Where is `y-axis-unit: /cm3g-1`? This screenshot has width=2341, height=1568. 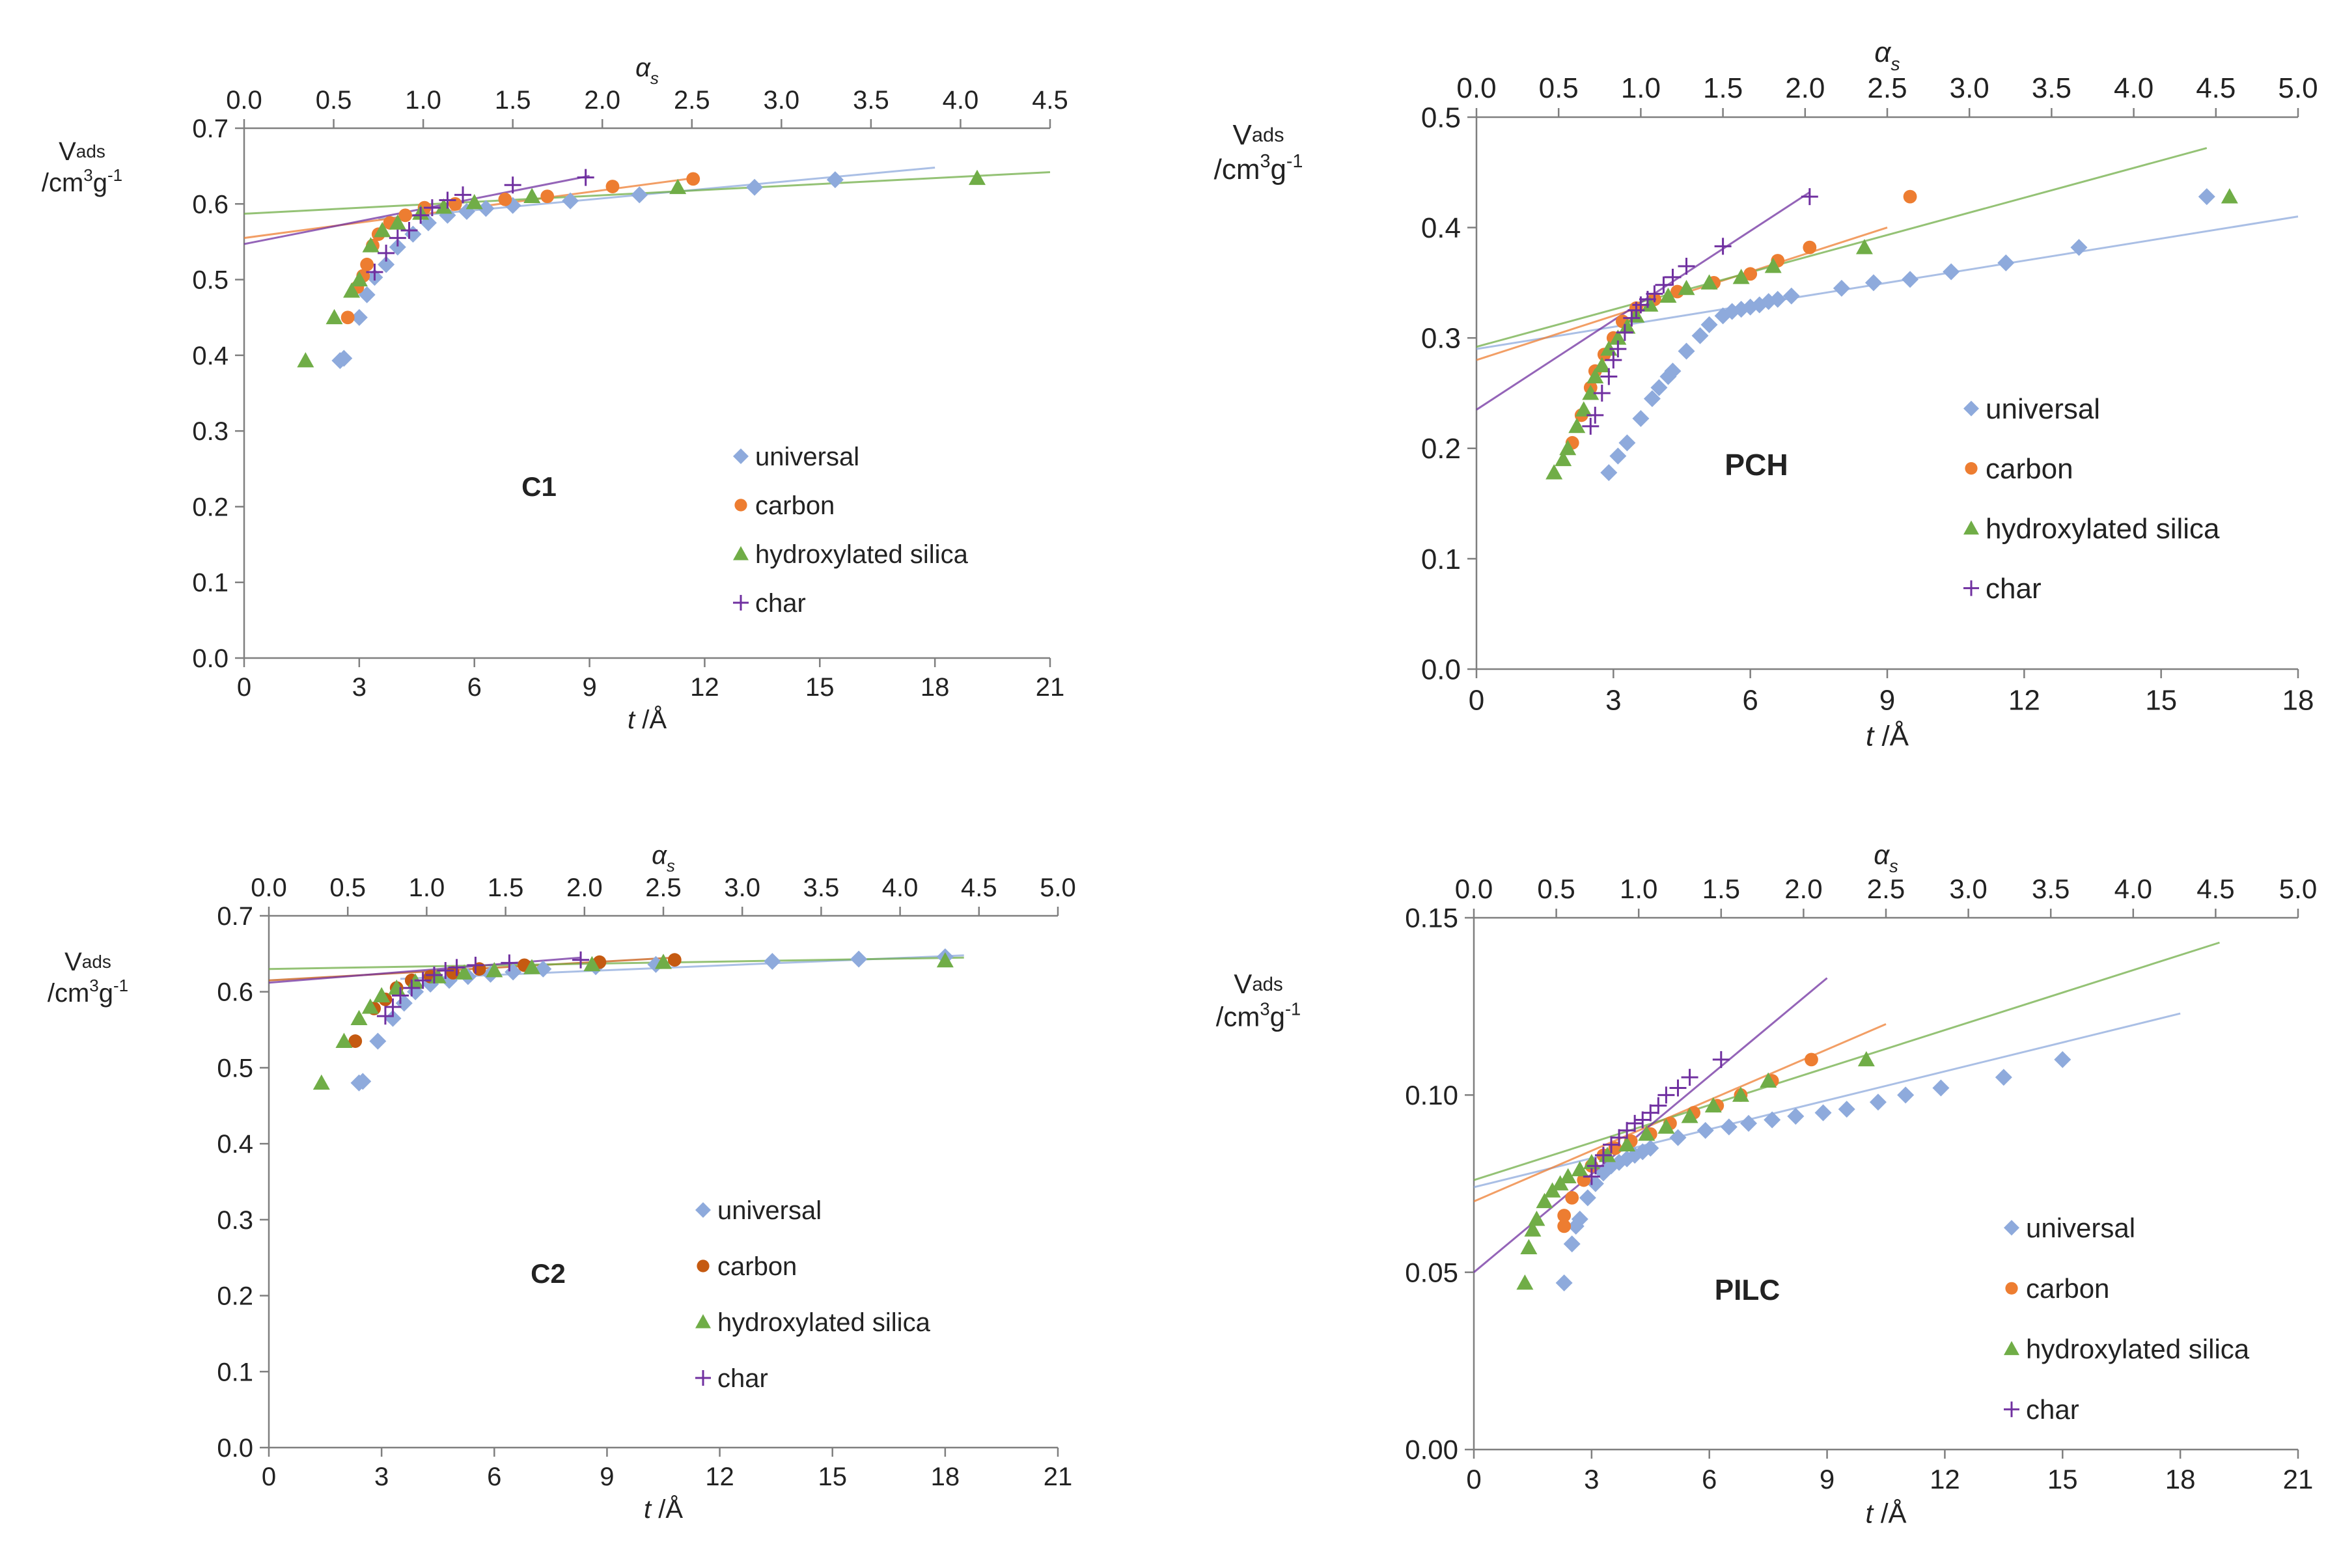
y-axis-unit: /cm3g-1 is located at coordinates (1258, 168).